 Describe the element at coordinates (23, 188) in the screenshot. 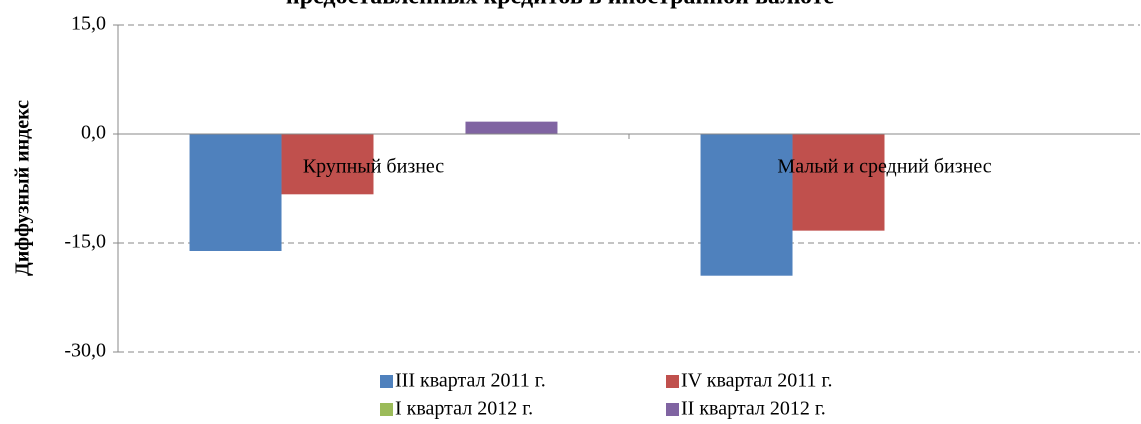

I see `y-axis-label: Диффузный индекс` at that location.